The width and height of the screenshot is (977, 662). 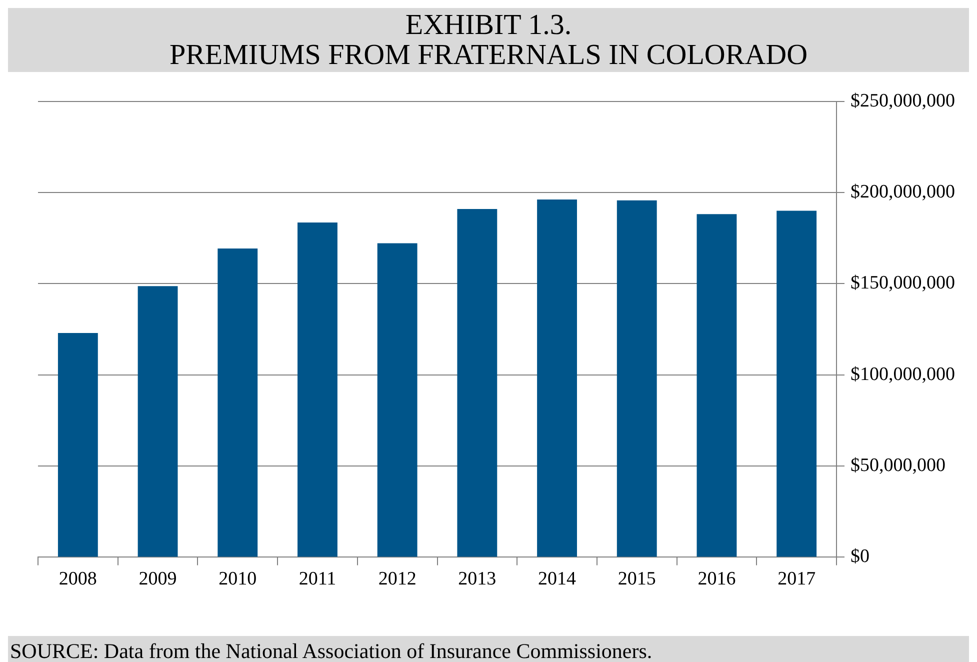 What do you see at coordinates (902, 192) in the screenshot?
I see `y-tick-label: $200,000,000` at bounding box center [902, 192].